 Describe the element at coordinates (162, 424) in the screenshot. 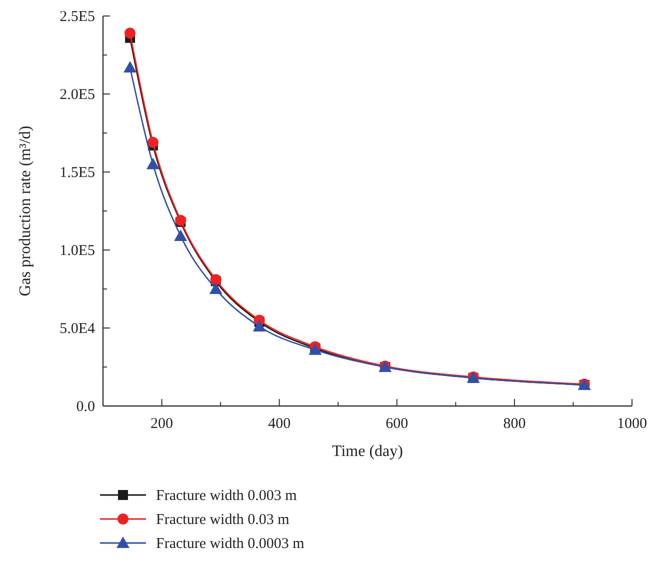

I see `x-tick-label: 200` at that location.